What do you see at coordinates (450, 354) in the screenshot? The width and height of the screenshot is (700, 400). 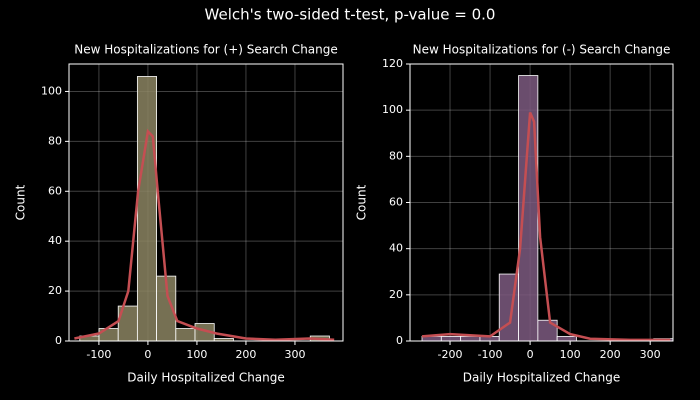 I see `x-tick-label: -200` at bounding box center [450, 354].